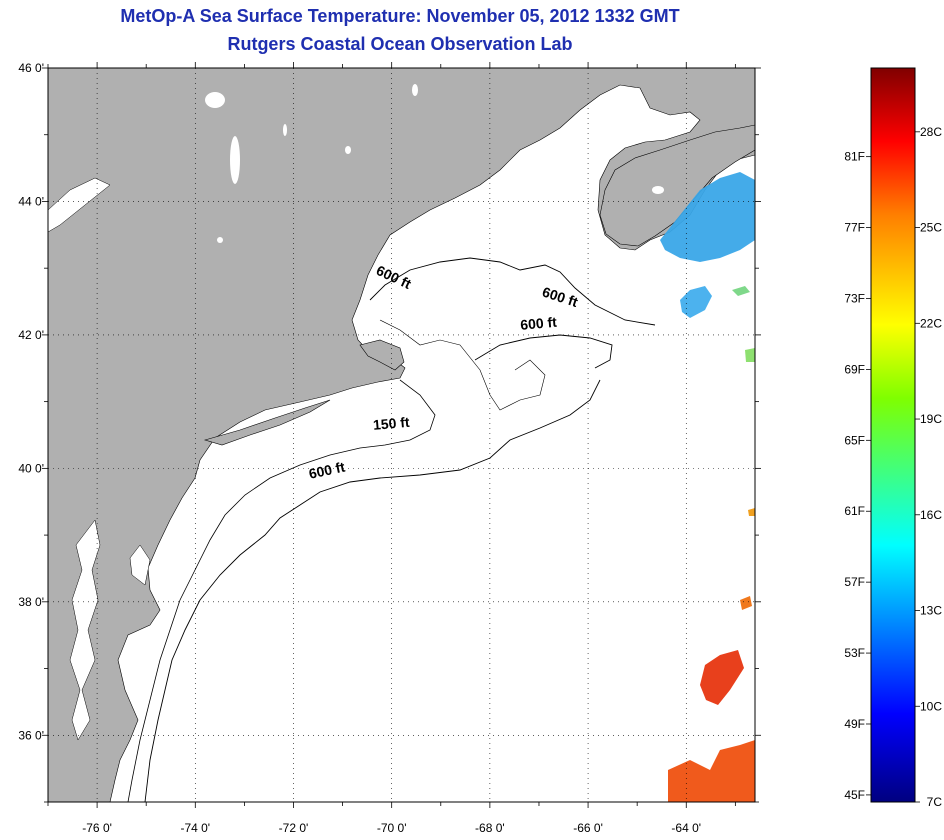 The width and height of the screenshot is (944, 840). What do you see at coordinates (686, 828) in the screenshot?
I see `longitude-label: -64 0'` at bounding box center [686, 828].